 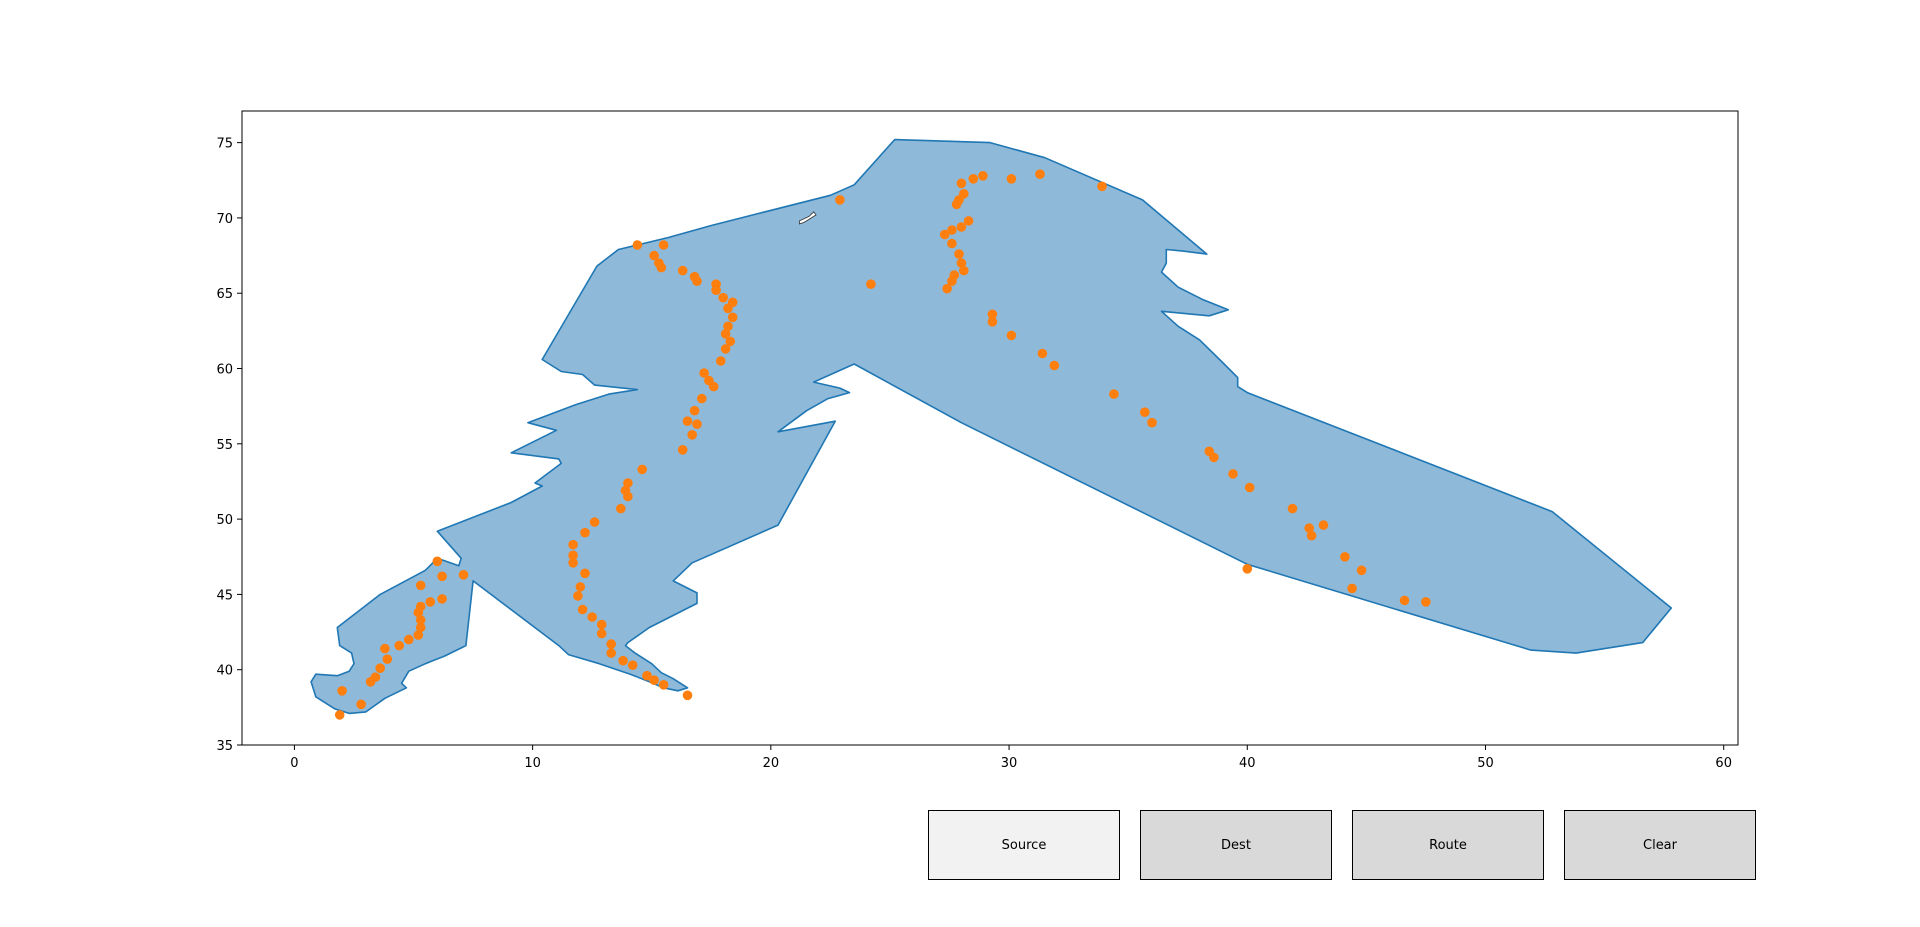 What do you see at coordinates (1236, 845) in the screenshot?
I see `dest-button: Dest` at bounding box center [1236, 845].